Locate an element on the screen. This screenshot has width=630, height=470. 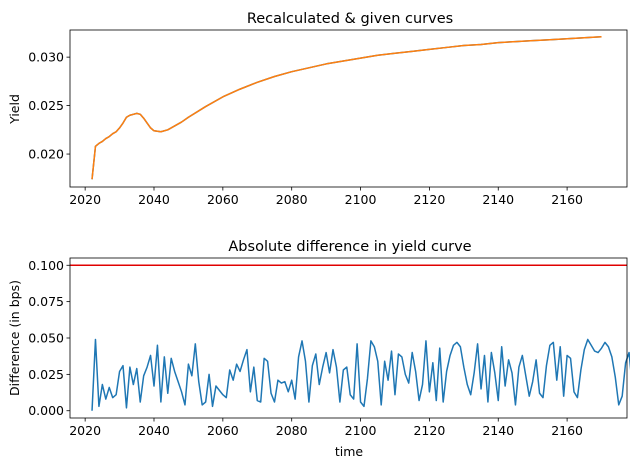
y-axis-label: Yield is located at coordinates (14, 109).